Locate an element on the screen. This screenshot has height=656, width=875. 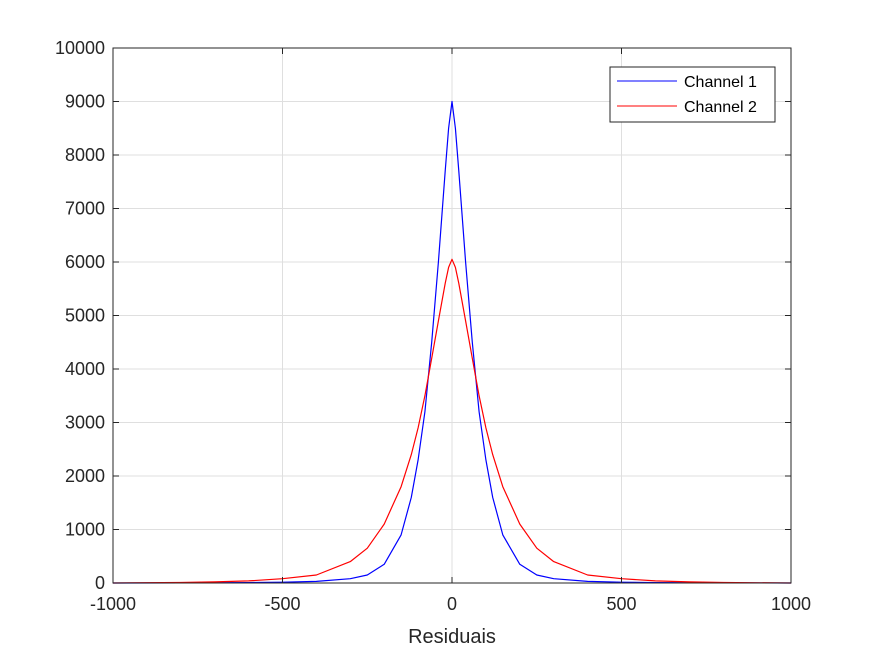
legend-box is located at coordinates (692, 94).